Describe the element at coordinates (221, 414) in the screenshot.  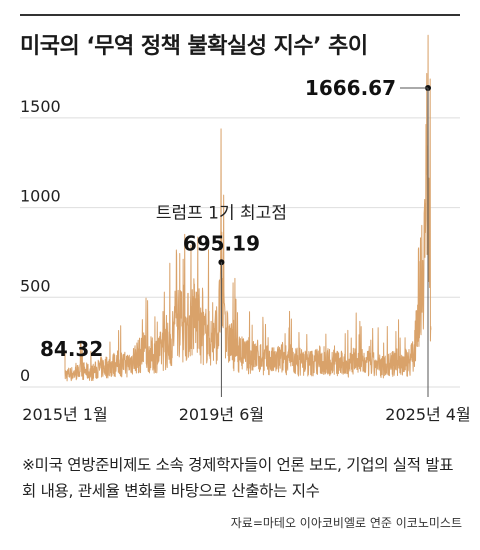
I see `x-tick-label: 2019년 6월` at that location.